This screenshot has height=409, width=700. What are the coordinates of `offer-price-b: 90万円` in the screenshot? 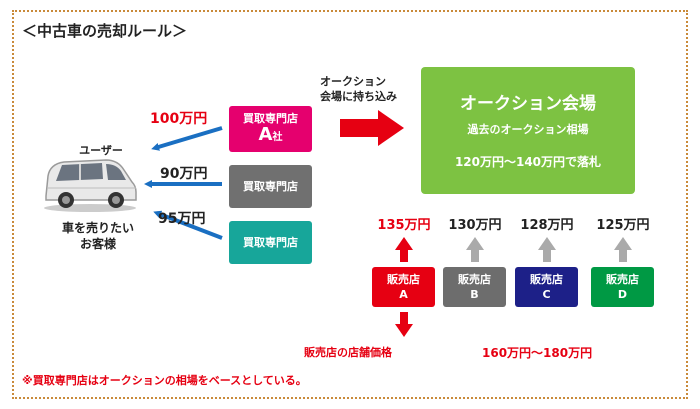 It's located at (184, 174).